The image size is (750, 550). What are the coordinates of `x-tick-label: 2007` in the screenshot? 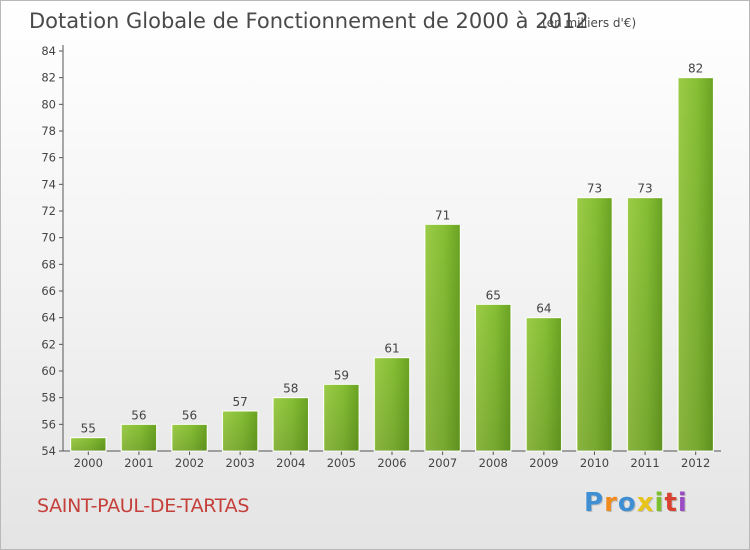 It's located at (442, 463).